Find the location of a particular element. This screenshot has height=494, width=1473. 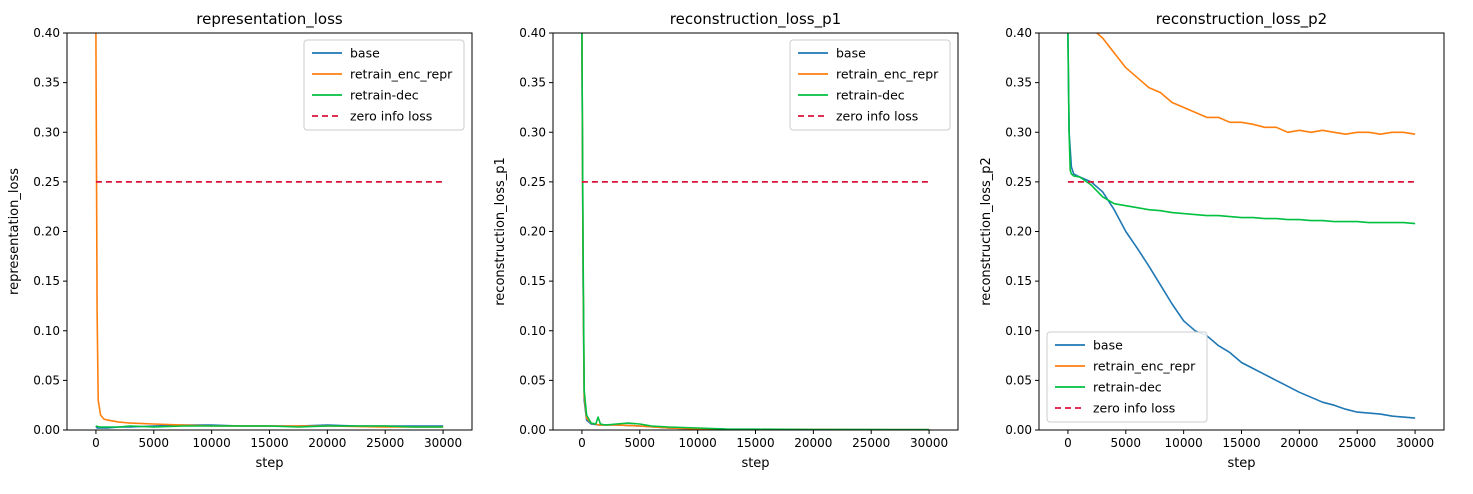

y-axis-label: reconstruction_loss_p2 is located at coordinates (986, 231).